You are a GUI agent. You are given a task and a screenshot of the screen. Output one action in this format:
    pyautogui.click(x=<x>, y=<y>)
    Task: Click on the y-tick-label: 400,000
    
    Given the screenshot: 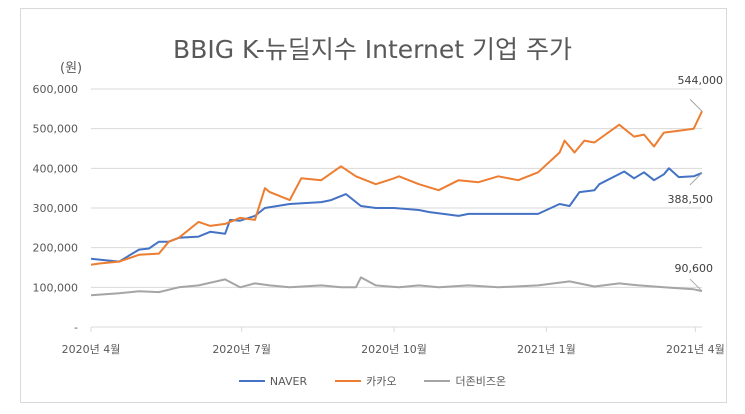 What is the action you would take?
    pyautogui.click(x=56, y=168)
    